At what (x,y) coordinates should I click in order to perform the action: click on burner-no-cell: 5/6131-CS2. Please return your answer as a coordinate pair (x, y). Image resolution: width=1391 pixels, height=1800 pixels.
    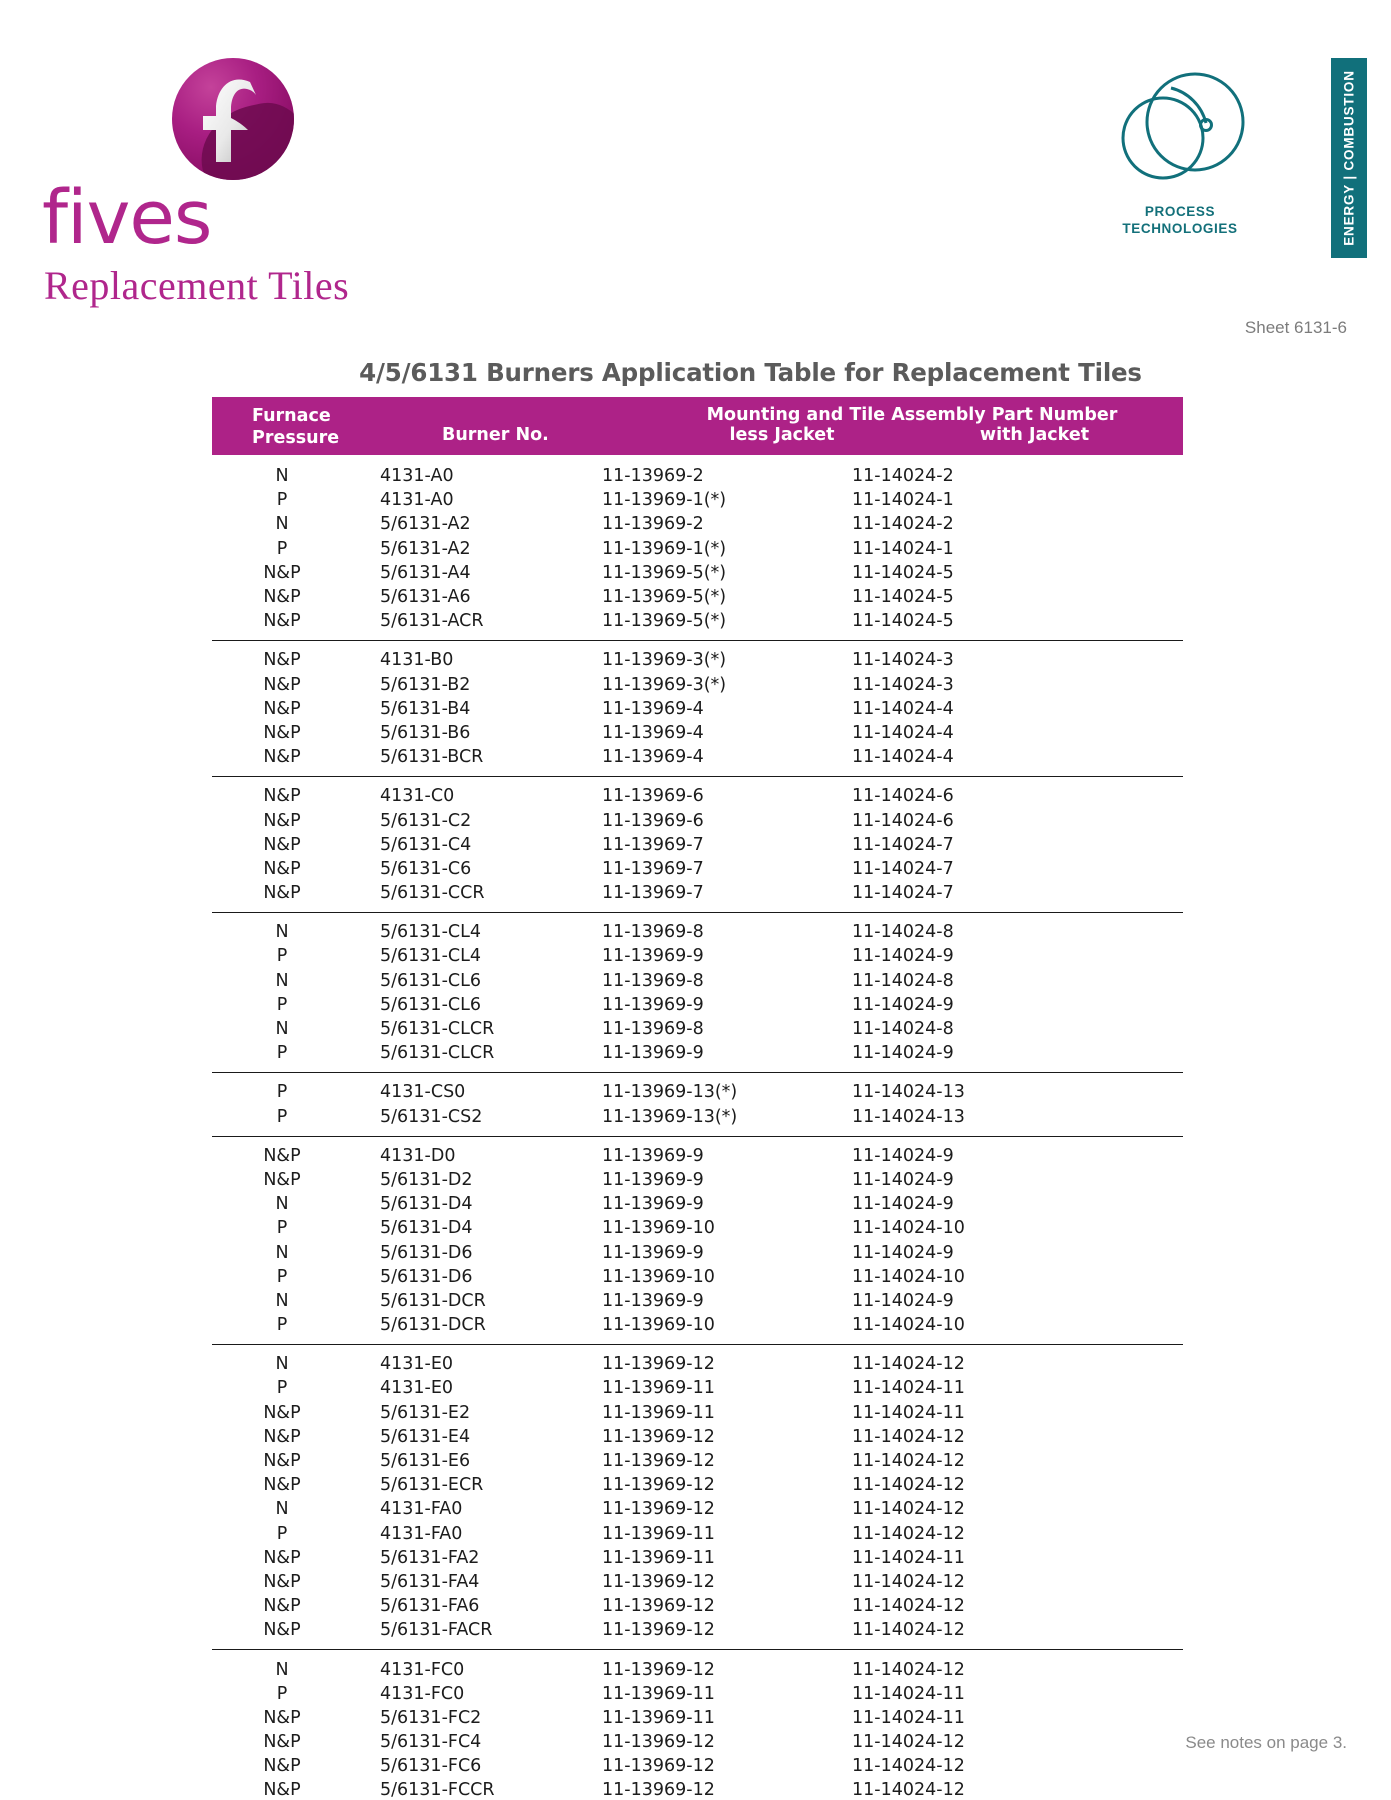
    Looking at the image, I should click on (431, 1116).